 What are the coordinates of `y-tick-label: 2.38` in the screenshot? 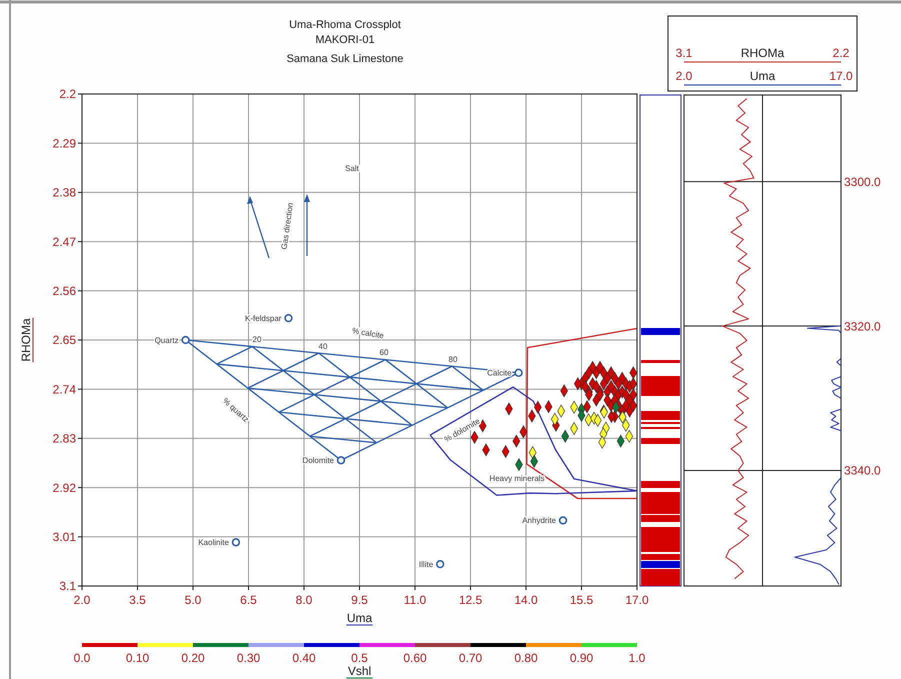 It's located at (64, 193).